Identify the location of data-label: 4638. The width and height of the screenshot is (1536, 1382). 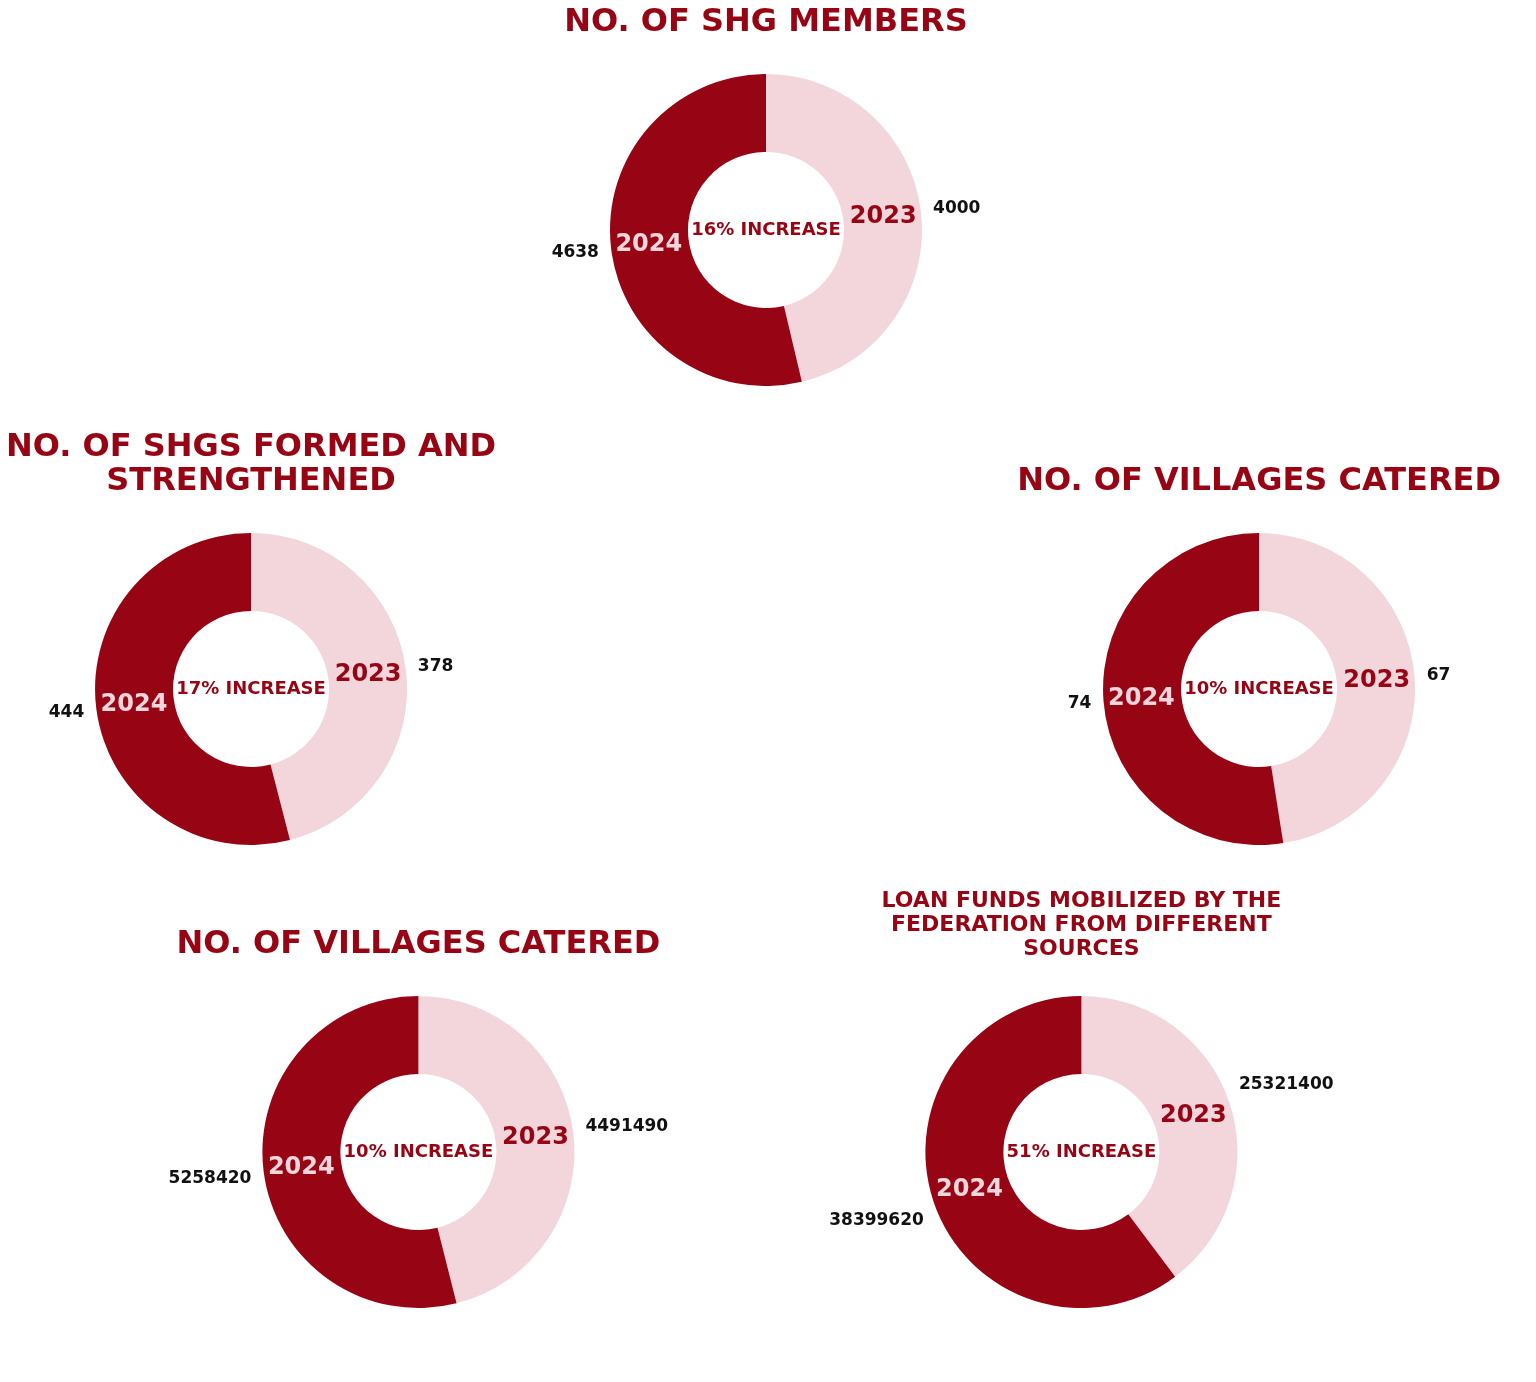
(575, 251).